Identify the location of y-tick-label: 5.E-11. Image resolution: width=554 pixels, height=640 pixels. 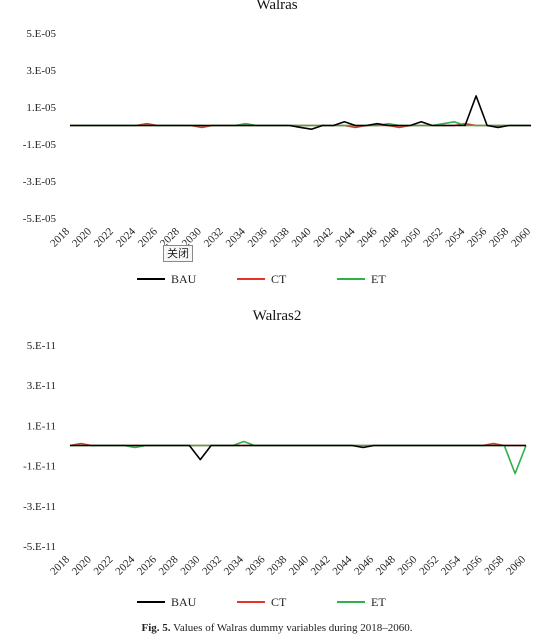
(41, 346).